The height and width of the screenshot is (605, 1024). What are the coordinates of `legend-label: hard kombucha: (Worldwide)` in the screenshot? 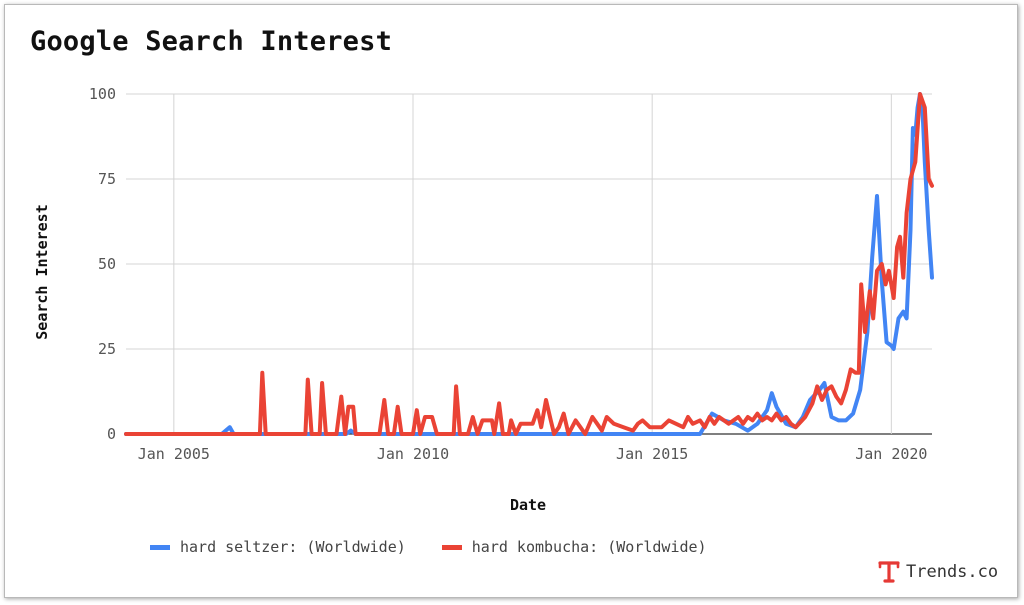 It's located at (589, 547).